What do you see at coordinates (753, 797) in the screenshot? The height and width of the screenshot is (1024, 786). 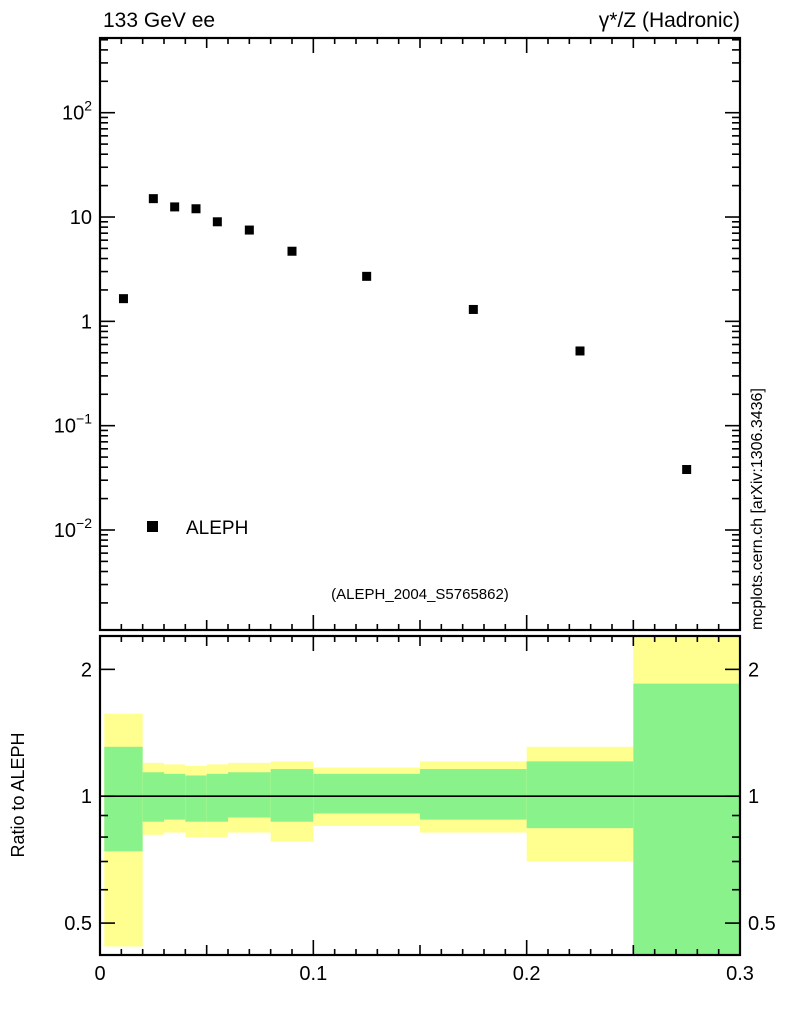 I see `ratio-y-tick-label-right: 1` at bounding box center [753, 797].